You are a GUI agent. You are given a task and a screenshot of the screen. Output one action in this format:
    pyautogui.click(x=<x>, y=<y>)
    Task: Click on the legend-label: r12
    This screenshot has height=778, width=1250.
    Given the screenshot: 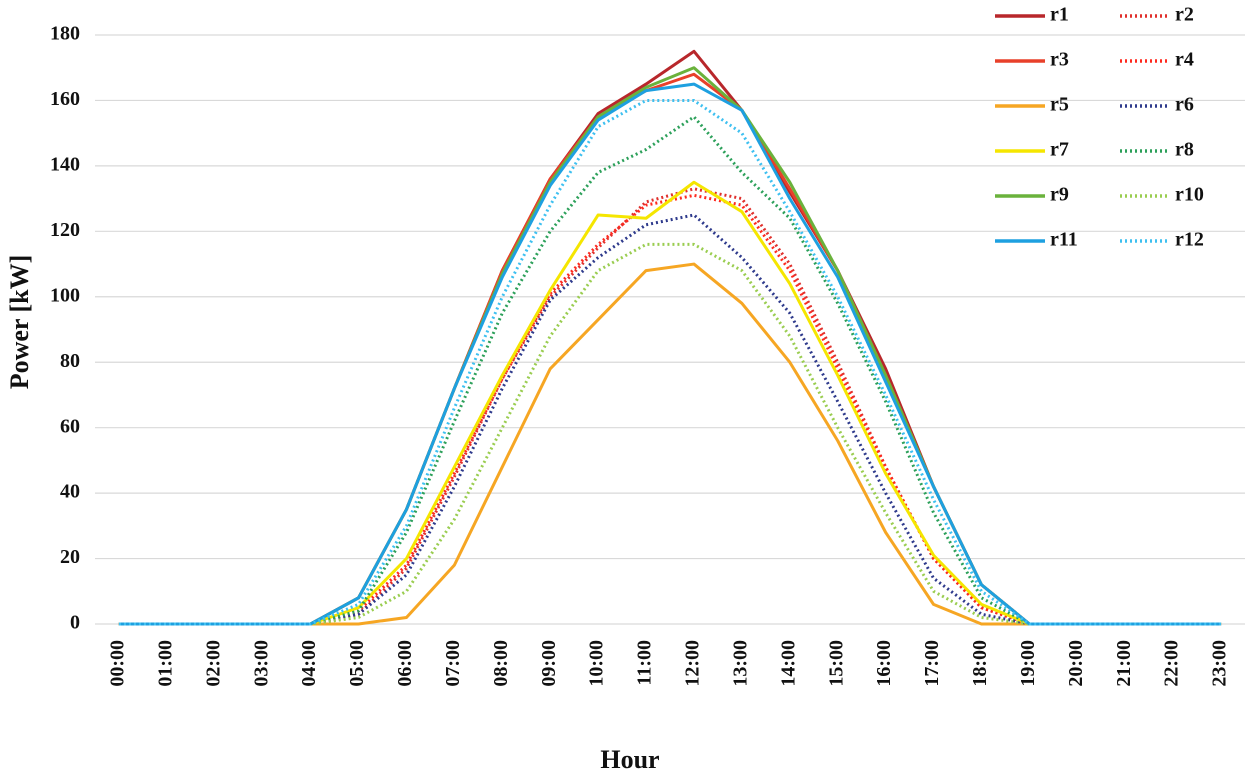 What is the action you would take?
    pyautogui.click(x=1189, y=240)
    